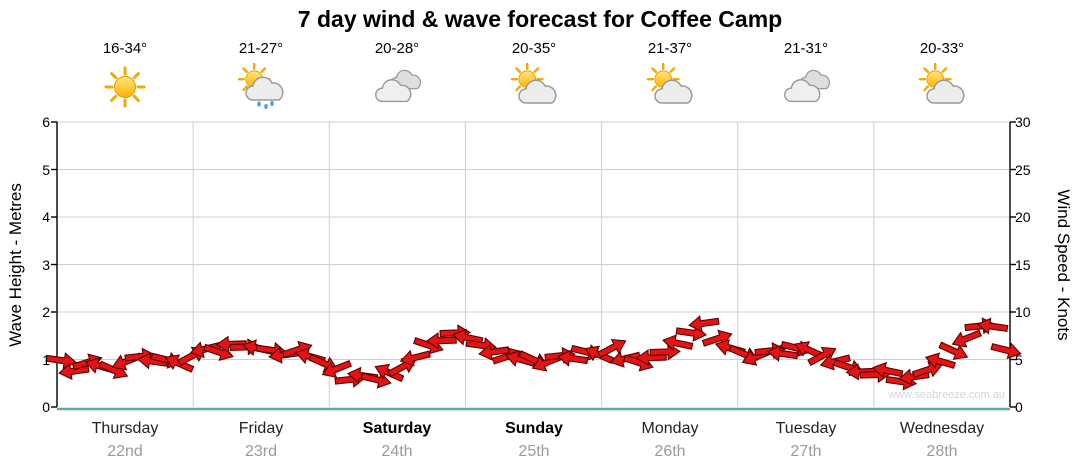 This screenshot has height=475, width=1080. I want to click on date-label: 25th, so click(534, 451).